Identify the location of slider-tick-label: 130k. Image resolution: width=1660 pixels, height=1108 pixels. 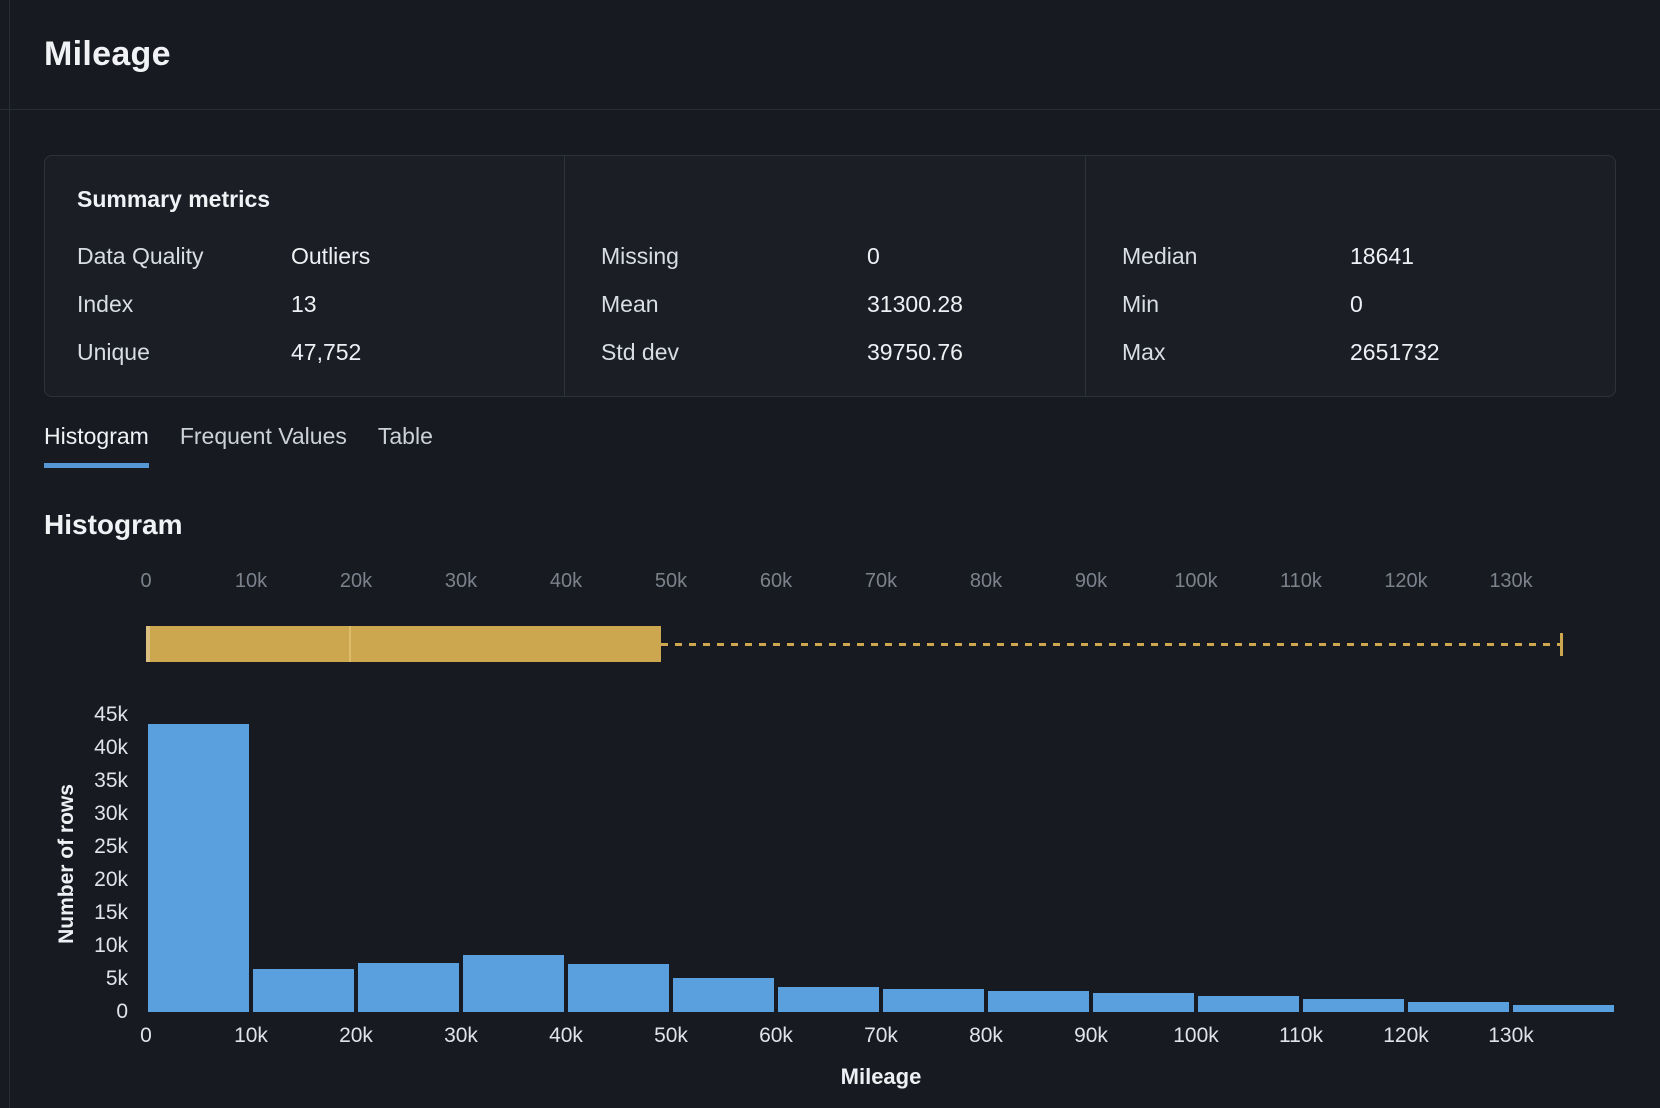
(1511, 581).